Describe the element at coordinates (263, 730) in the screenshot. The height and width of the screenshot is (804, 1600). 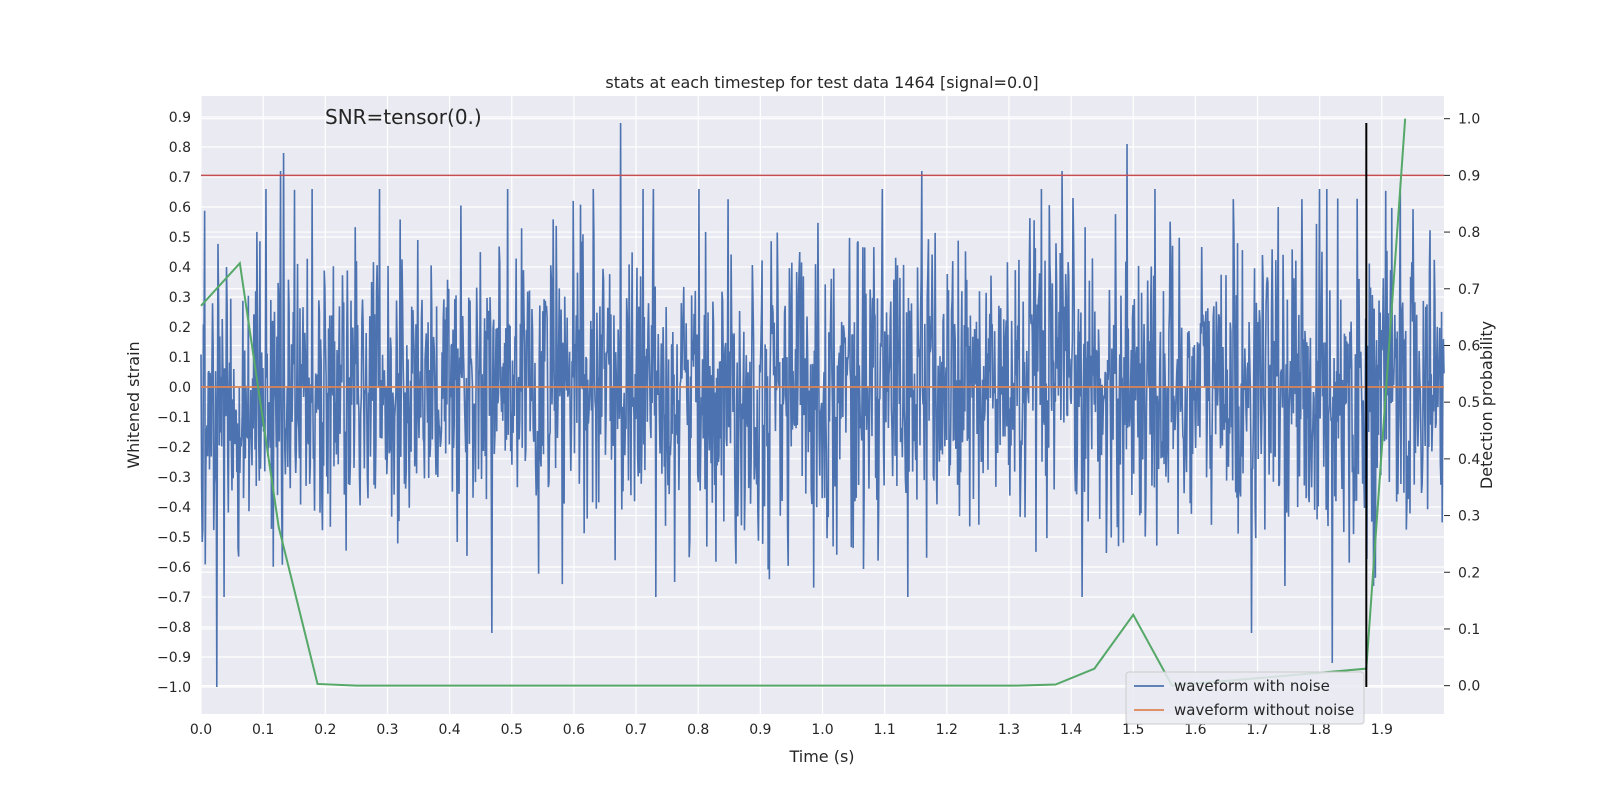
I see `x-tick-label: 0.1` at that location.